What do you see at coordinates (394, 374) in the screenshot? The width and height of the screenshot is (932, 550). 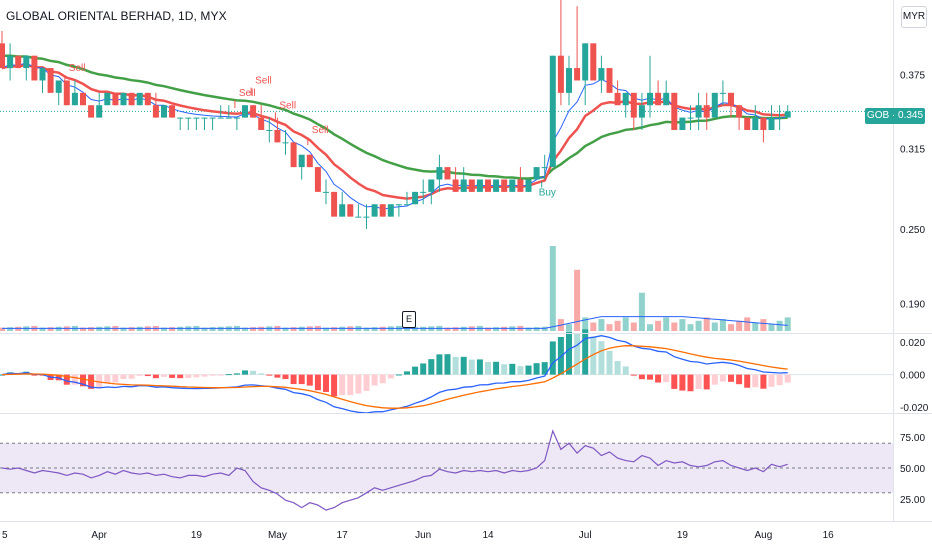 I see `macd-line` at bounding box center [394, 374].